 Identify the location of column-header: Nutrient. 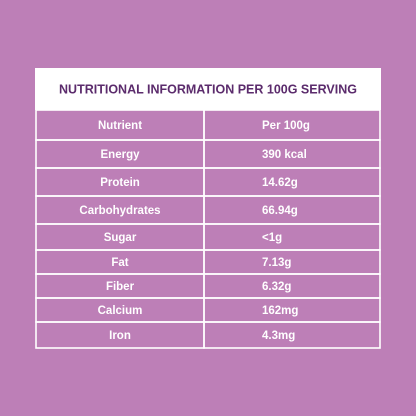
(120, 126).